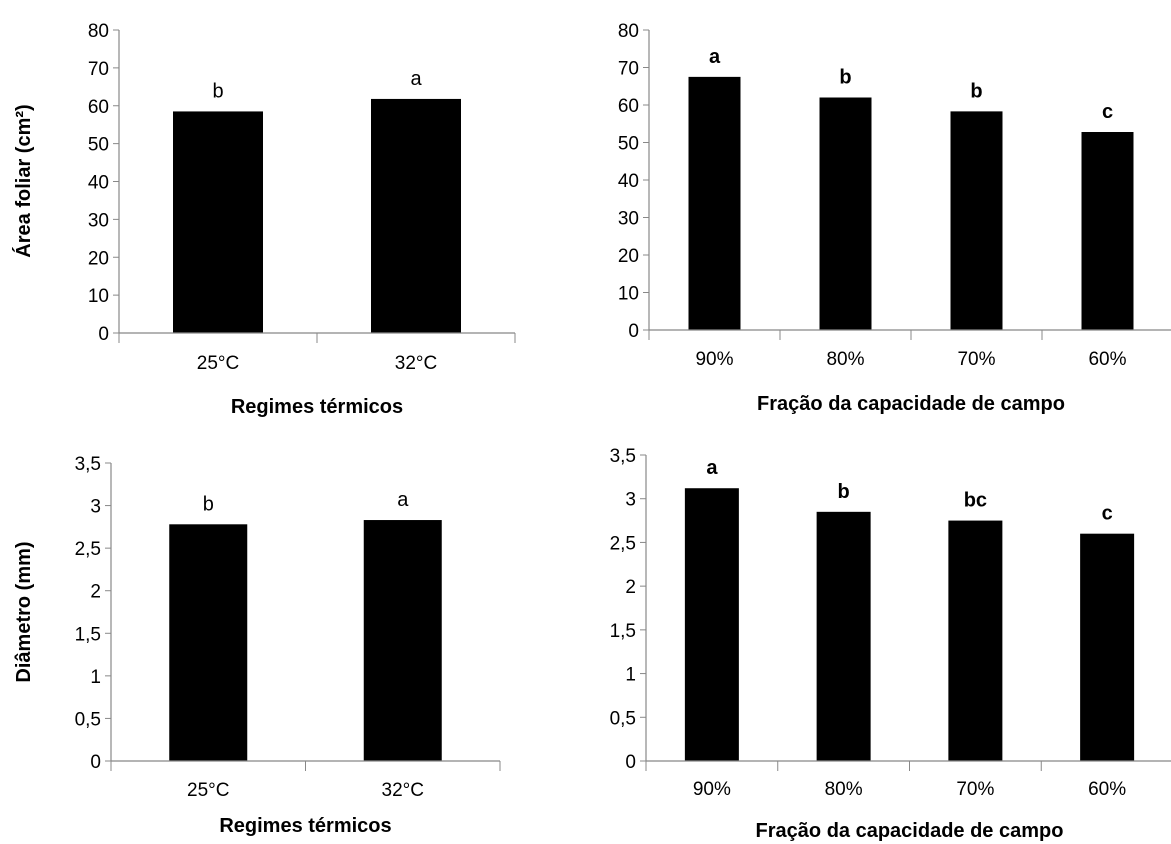  Describe the element at coordinates (975, 501) in the screenshot. I see `significance-letter: bc` at that location.